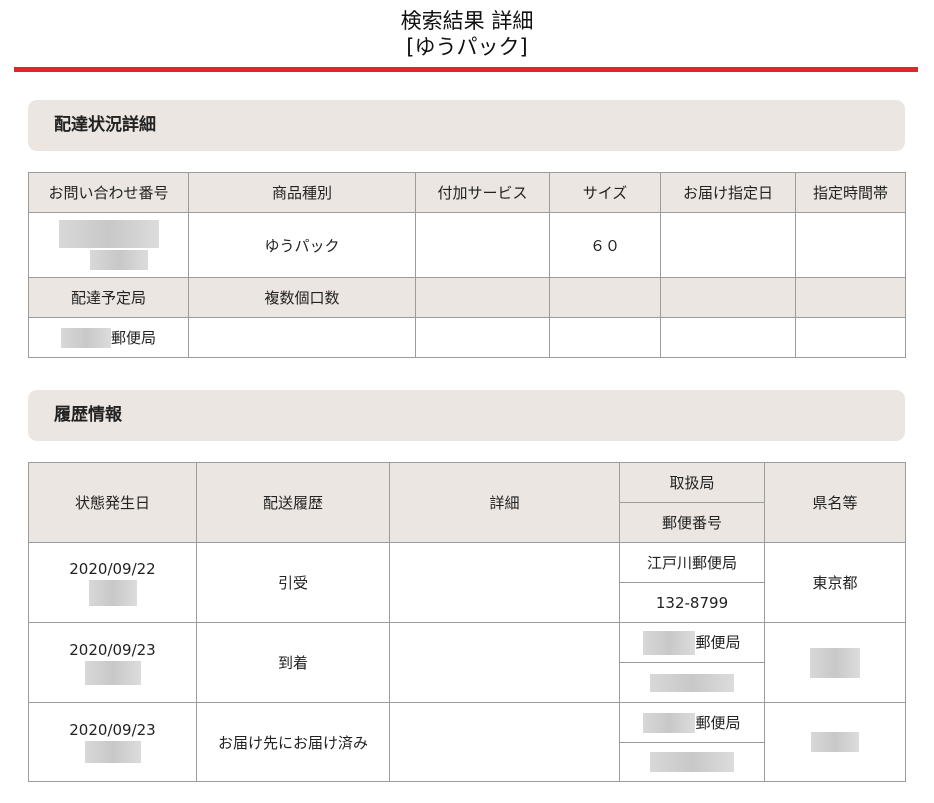 This screenshot has width=934, height=803. I want to click on header-office: 取扱局, so click(692, 482).